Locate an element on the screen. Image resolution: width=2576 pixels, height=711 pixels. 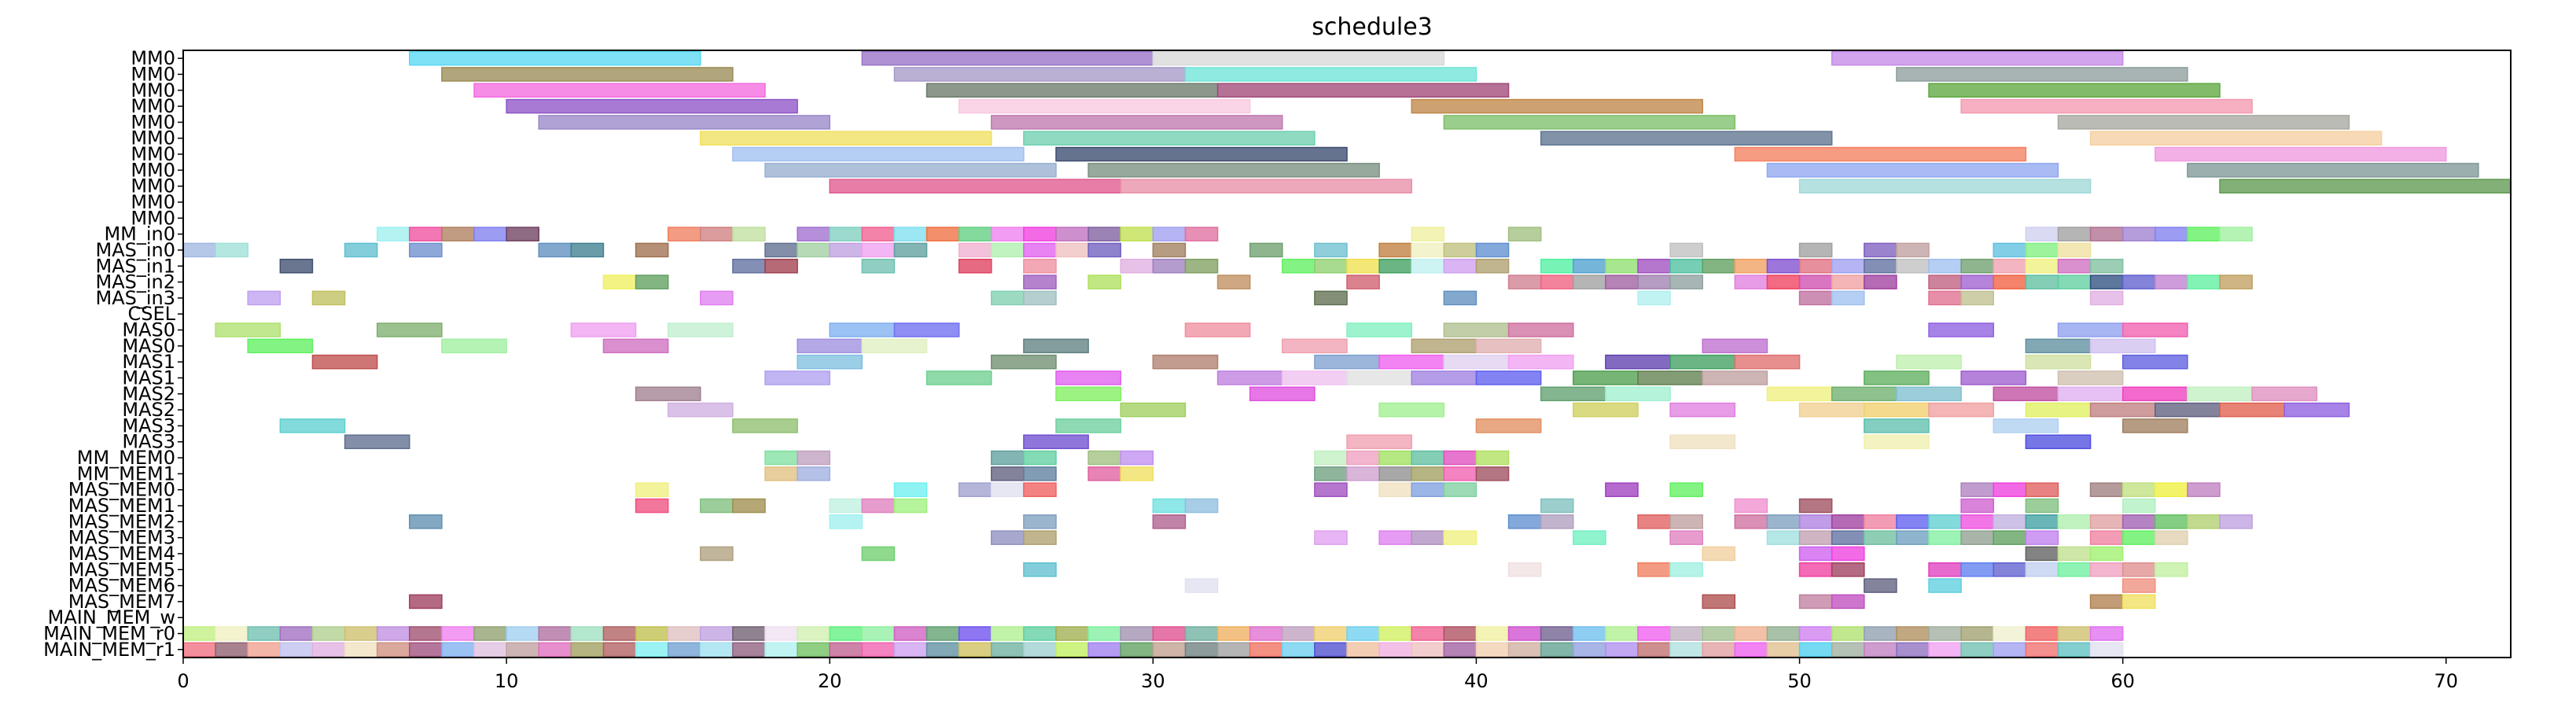
y-label-18: MAS0 is located at coordinates (148, 346).